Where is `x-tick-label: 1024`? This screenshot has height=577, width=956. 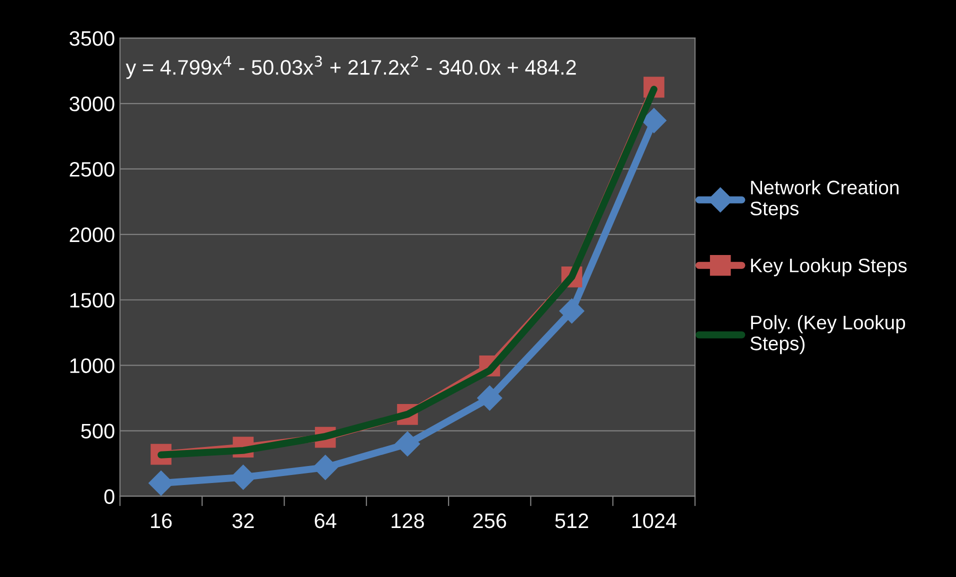 x-tick-label: 1024 is located at coordinates (654, 520).